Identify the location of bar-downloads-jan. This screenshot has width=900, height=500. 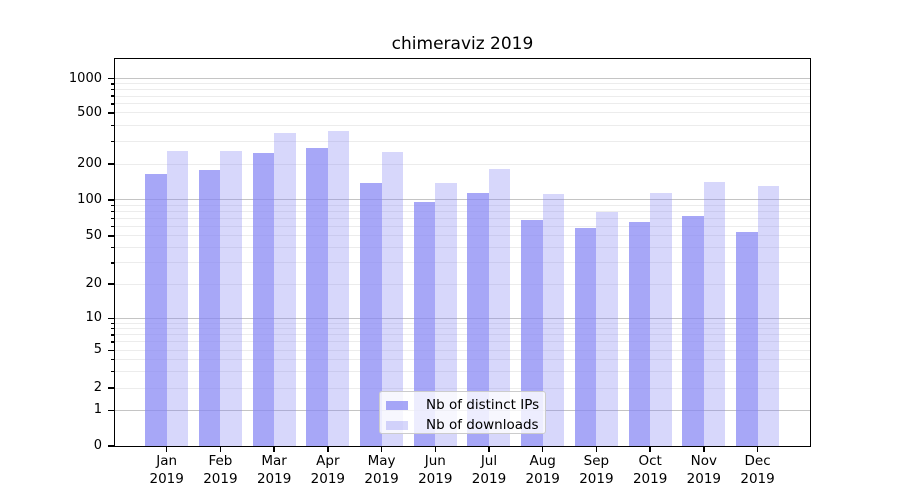
(177, 298).